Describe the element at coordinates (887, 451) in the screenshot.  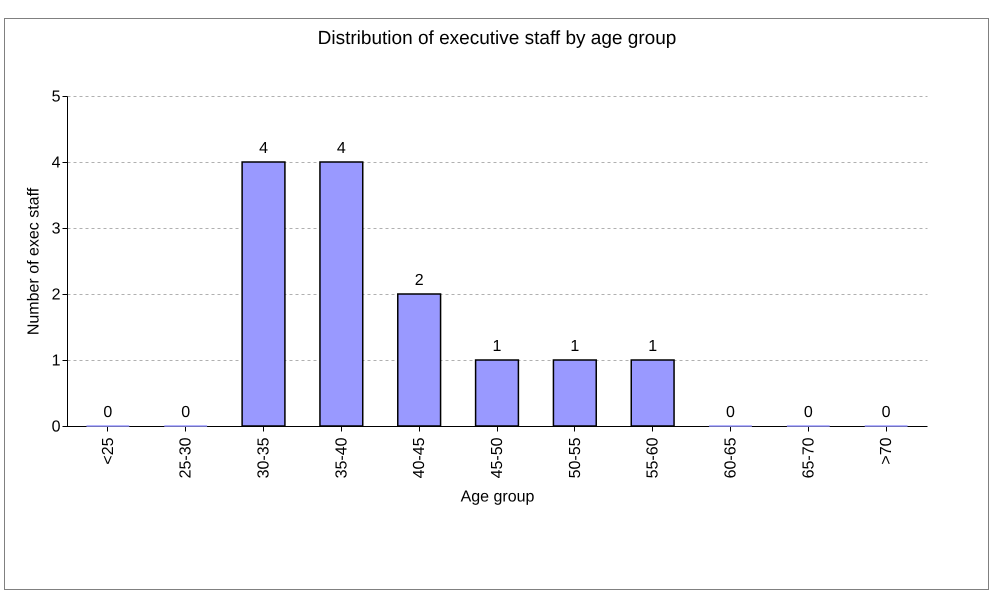
I see `x-tick-label: >70` at that location.